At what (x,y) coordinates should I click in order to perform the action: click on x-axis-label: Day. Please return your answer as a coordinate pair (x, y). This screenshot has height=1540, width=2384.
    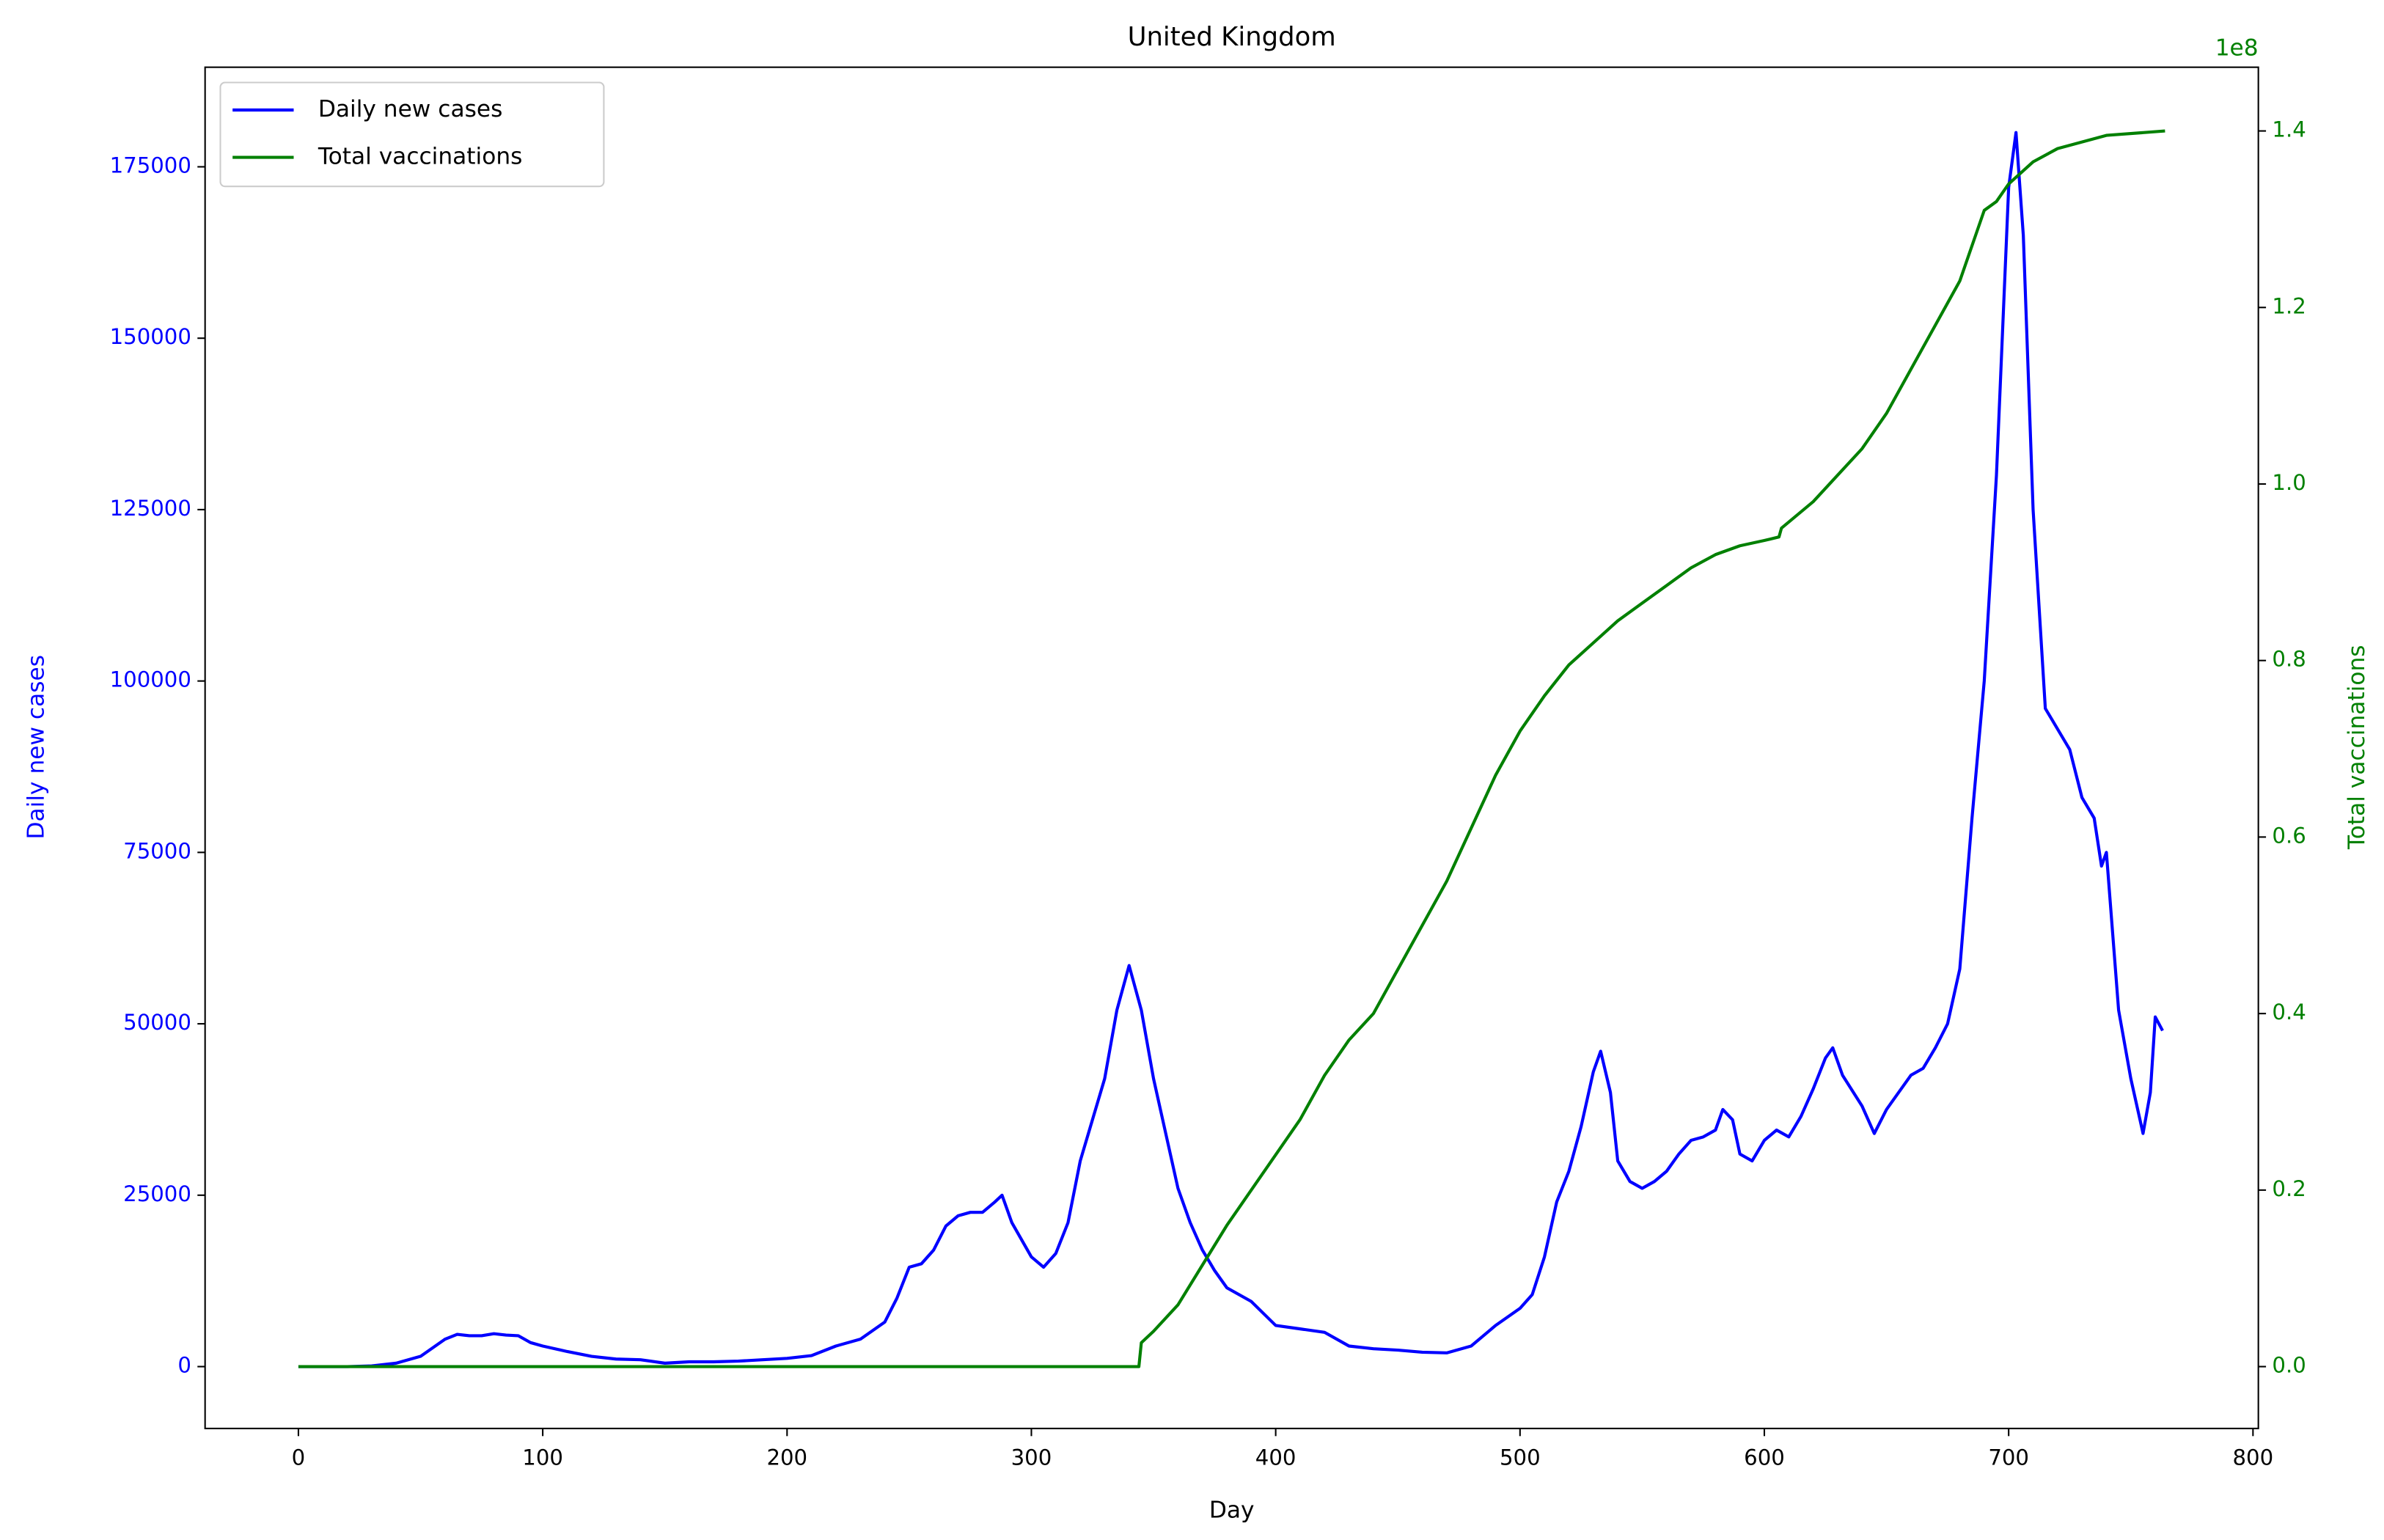
    Looking at the image, I should click on (1232, 1510).